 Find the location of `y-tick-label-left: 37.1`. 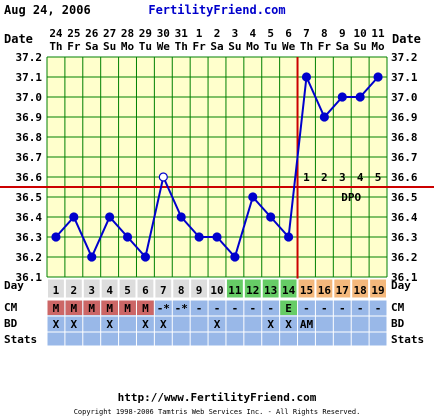

y-tick-label-left: 37.1 is located at coordinates (29, 77).